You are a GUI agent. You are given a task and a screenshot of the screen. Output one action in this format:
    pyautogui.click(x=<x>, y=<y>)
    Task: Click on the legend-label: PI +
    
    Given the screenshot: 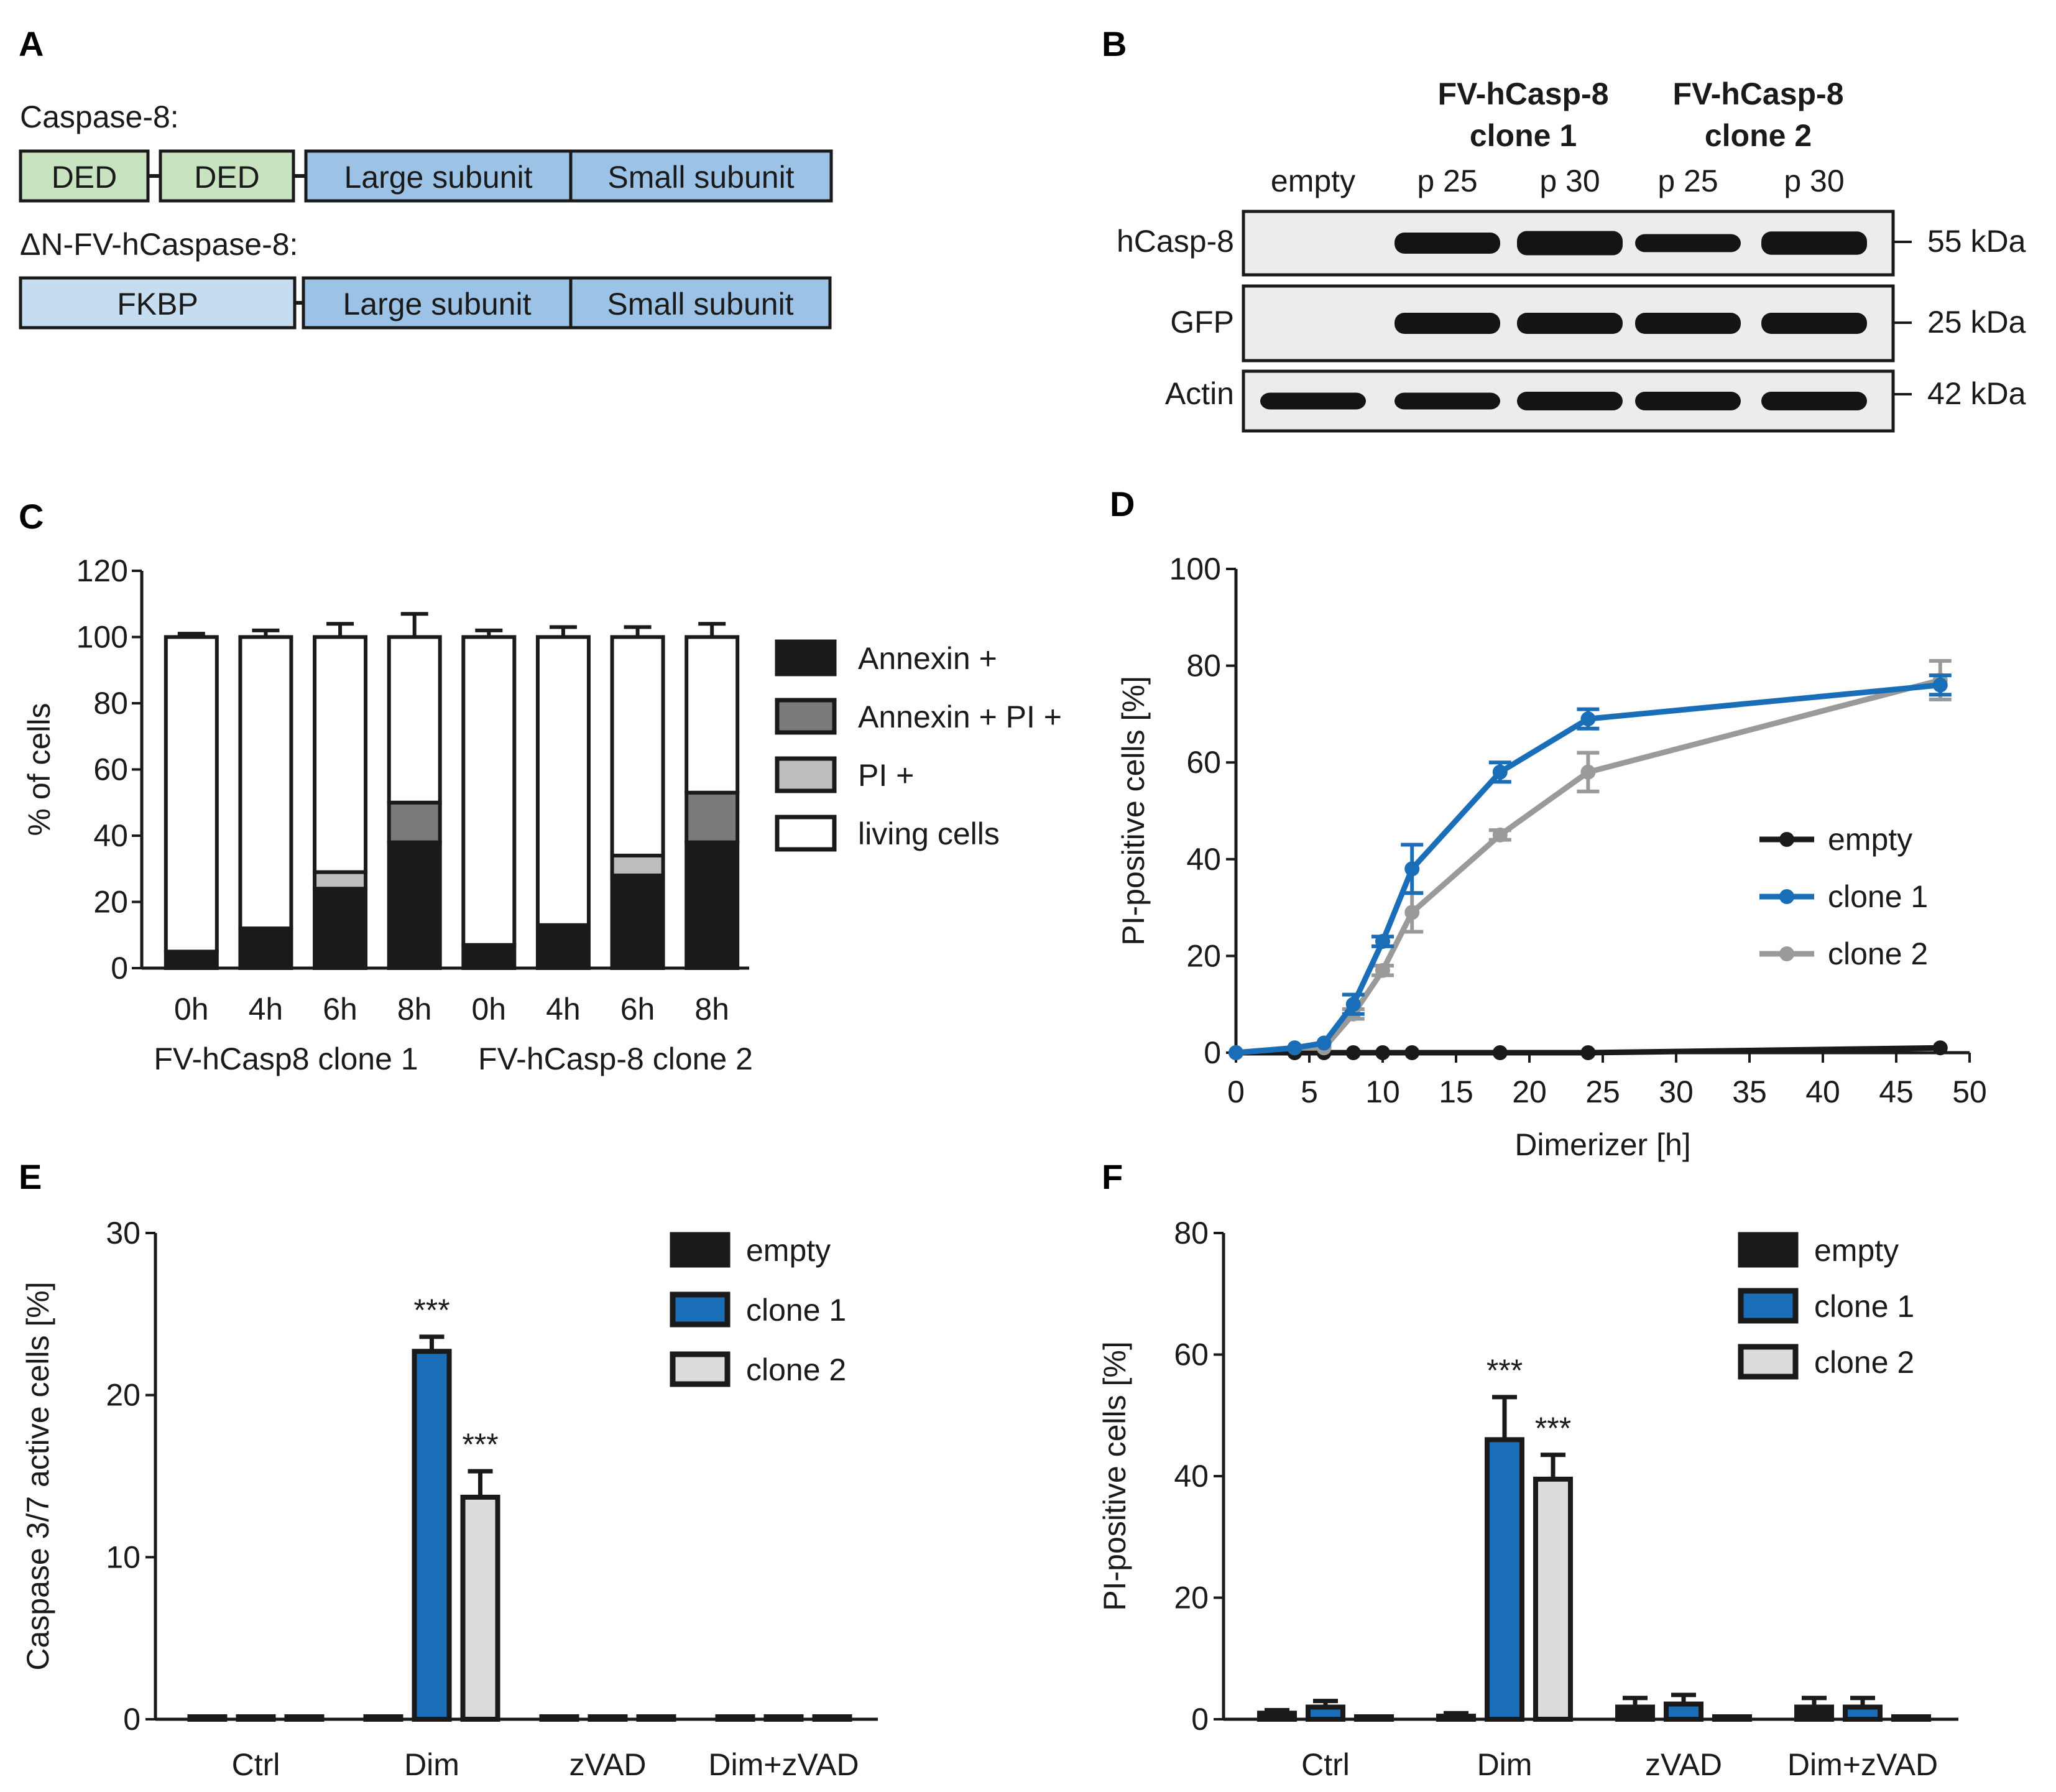 What is the action you would take?
    pyautogui.click(x=886, y=775)
    